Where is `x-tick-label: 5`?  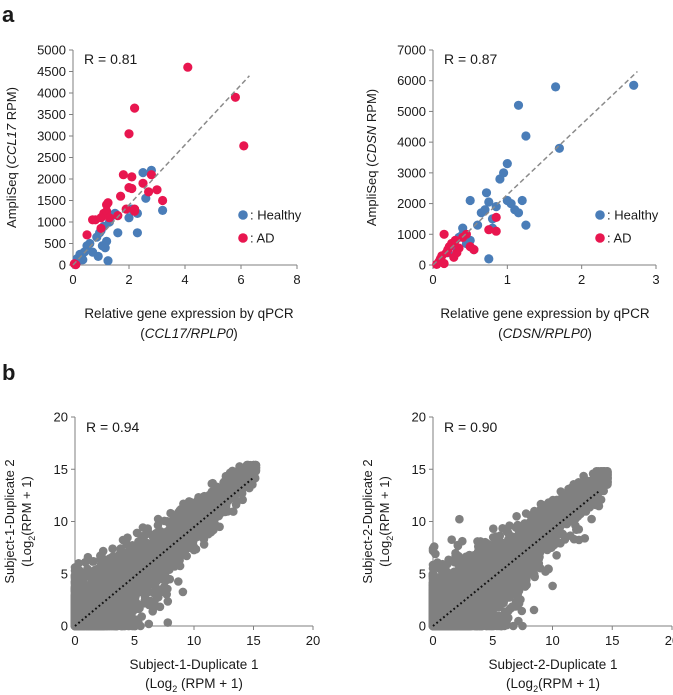 x-tick-label: 5 is located at coordinates (134, 640).